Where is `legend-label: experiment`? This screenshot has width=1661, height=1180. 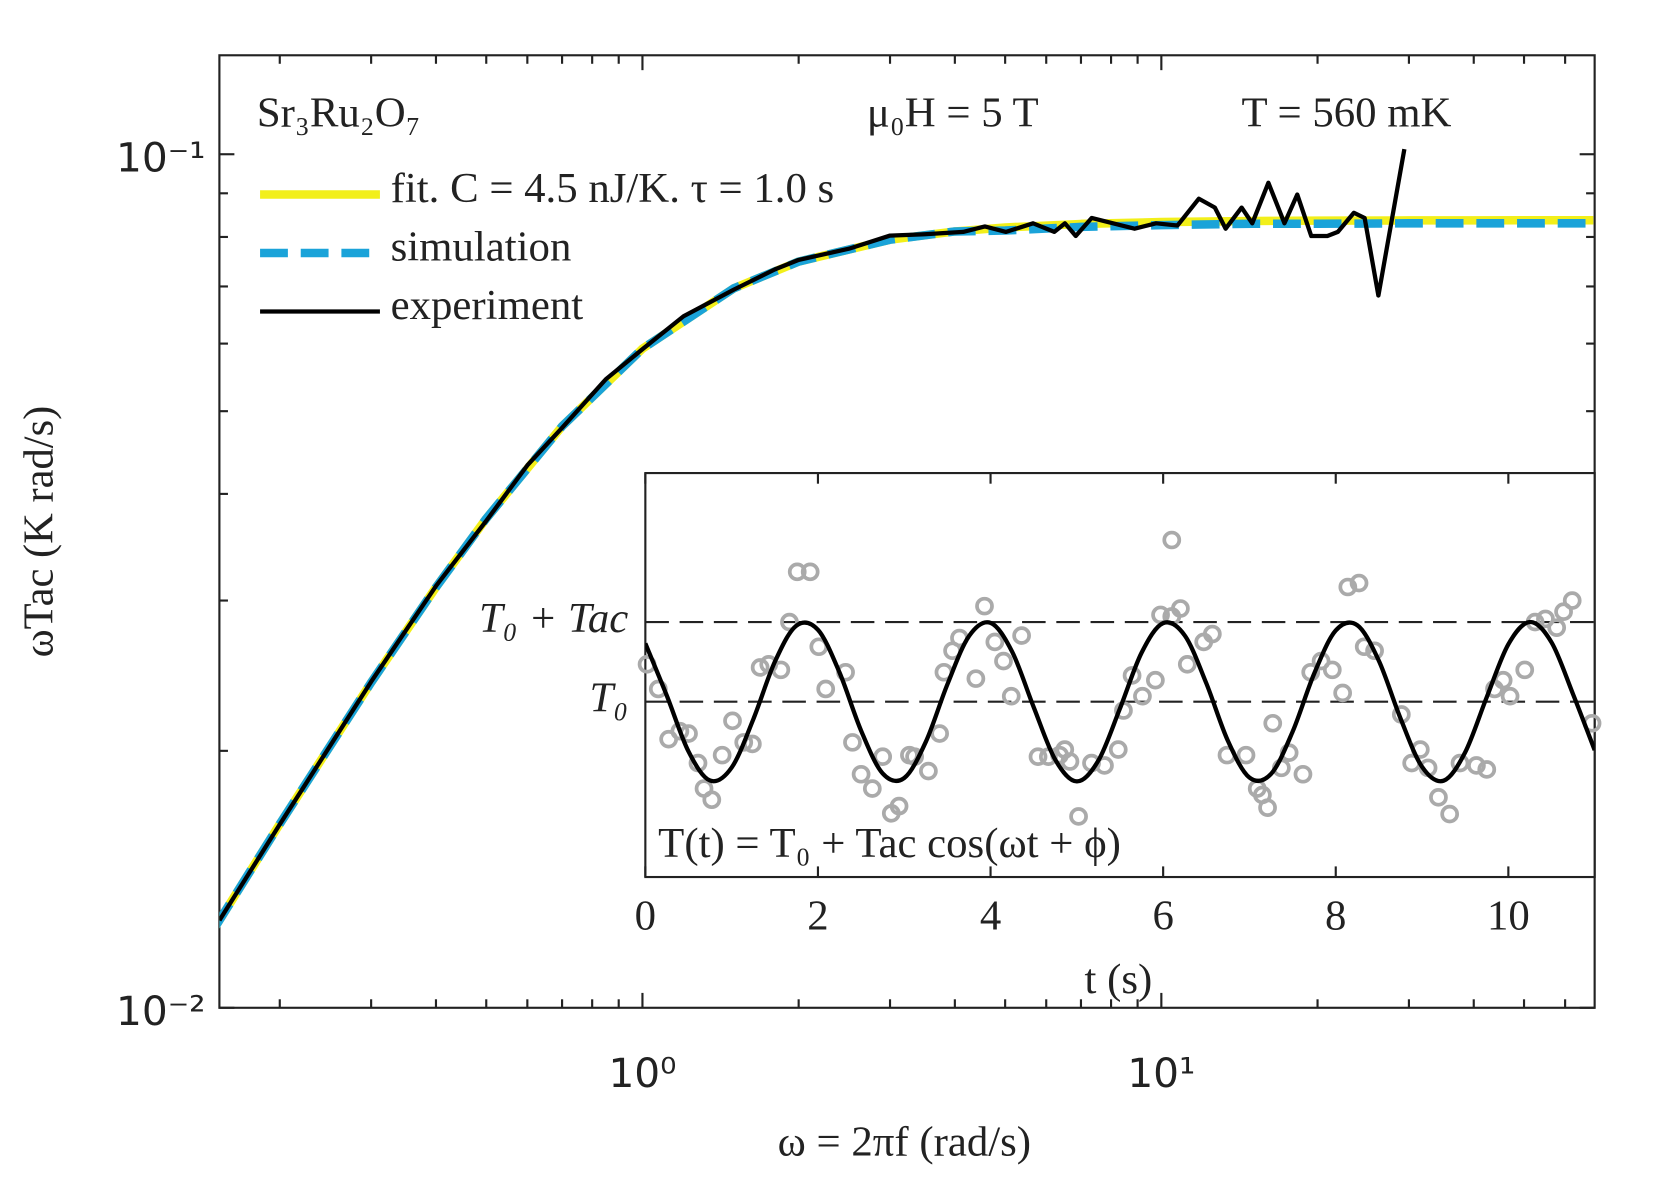
legend-label: experiment is located at coordinates (487, 305).